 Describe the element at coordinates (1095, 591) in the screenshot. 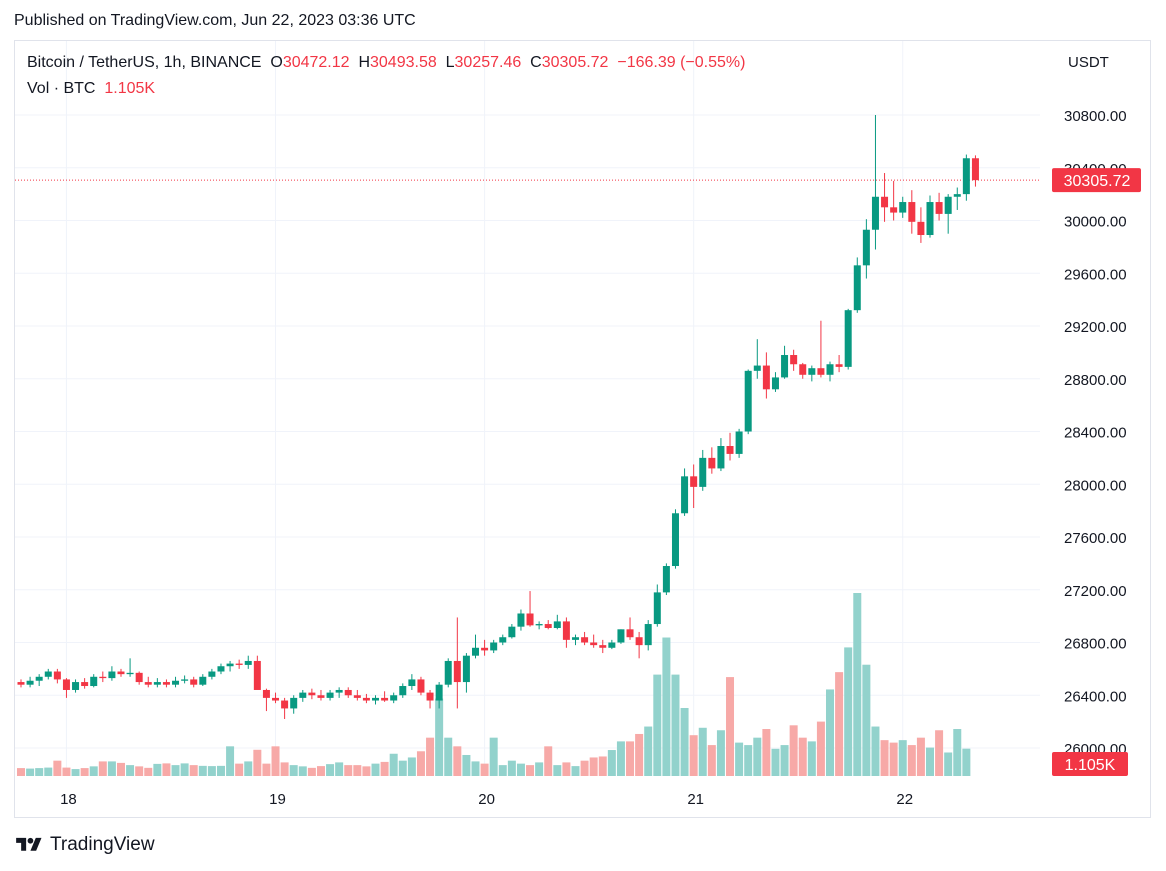

I see `price-tick-label: 27200.00` at that location.